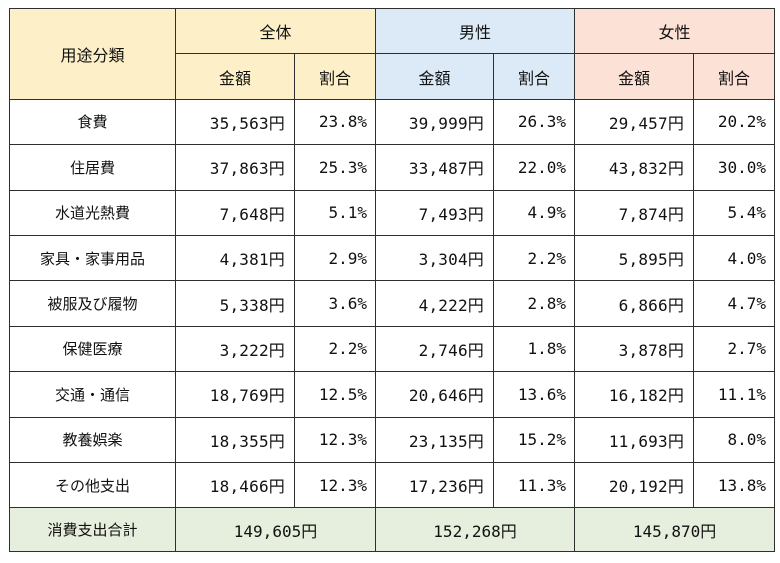  What do you see at coordinates (92, 303) in the screenshot?
I see `row-category: 被服及び履物` at bounding box center [92, 303].